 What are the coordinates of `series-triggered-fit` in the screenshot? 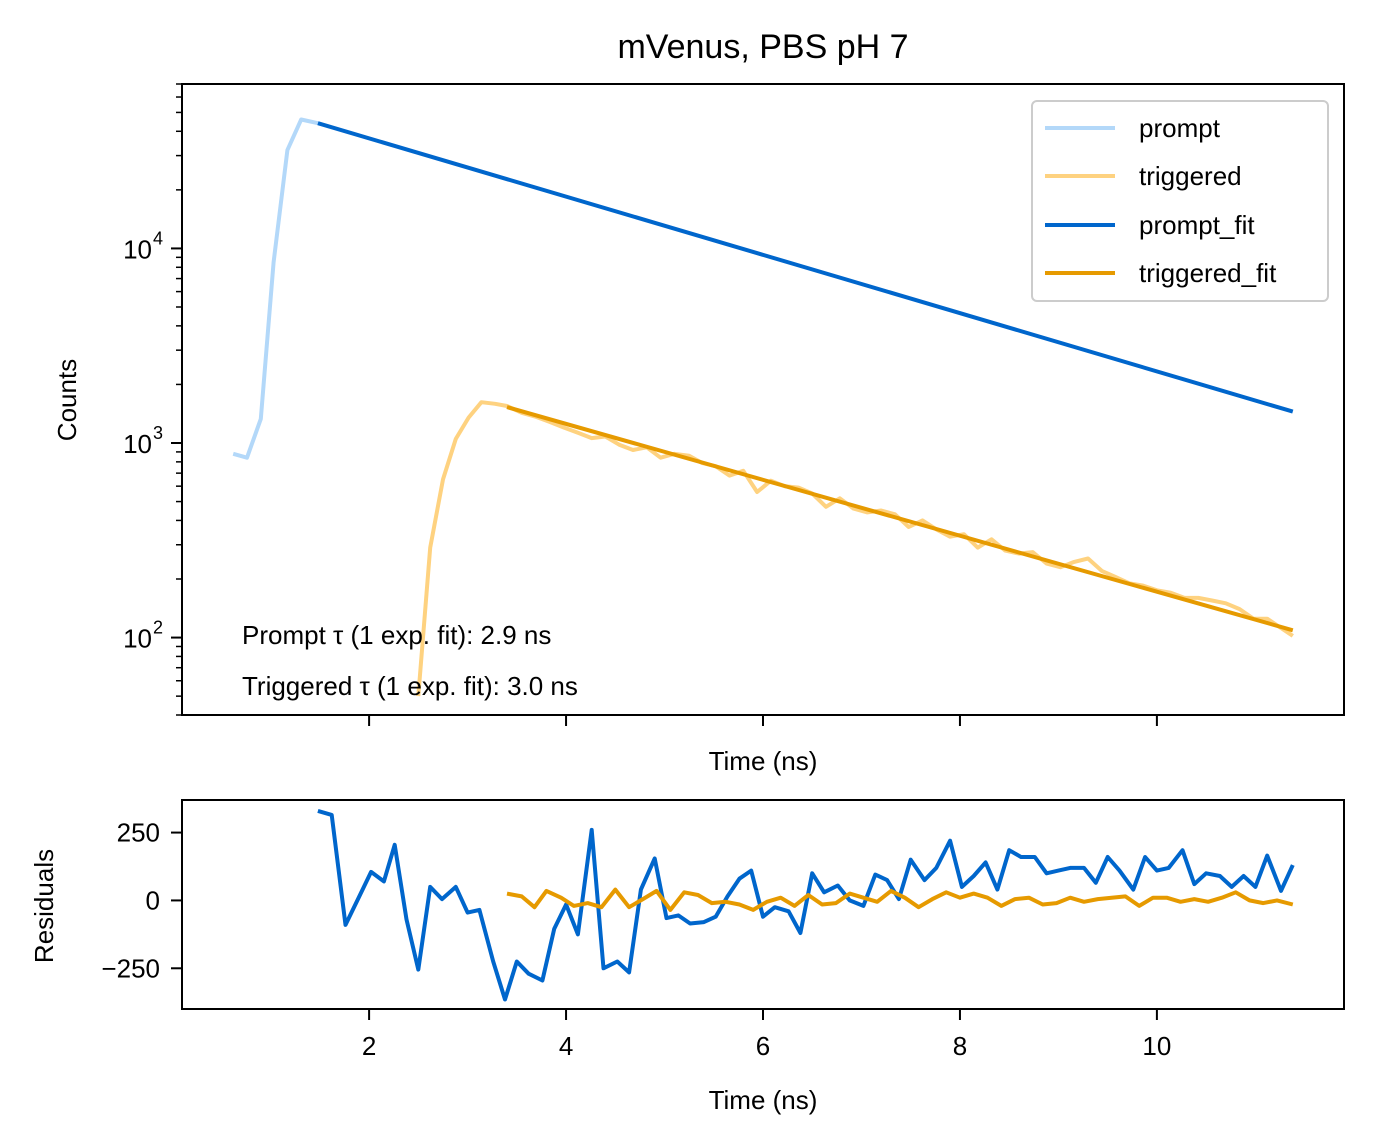 It's located at (900, 519).